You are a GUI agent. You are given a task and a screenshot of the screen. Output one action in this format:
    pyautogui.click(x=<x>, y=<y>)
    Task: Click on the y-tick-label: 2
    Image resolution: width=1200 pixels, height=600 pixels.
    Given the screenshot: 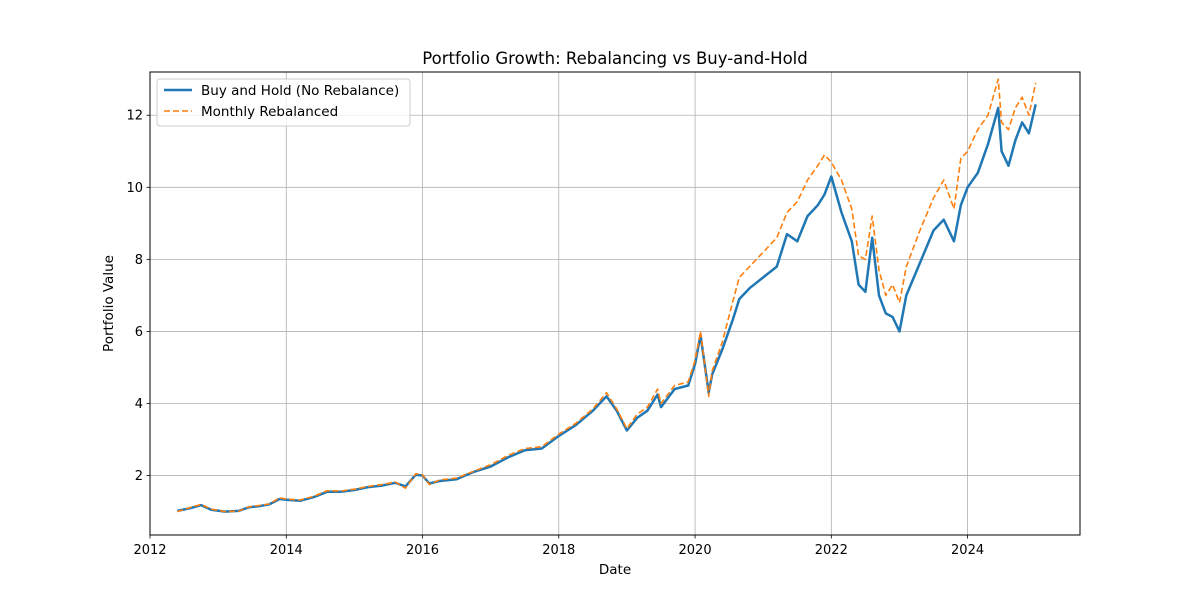 What is the action you would take?
    pyautogui.click(x=139, y=476)
    